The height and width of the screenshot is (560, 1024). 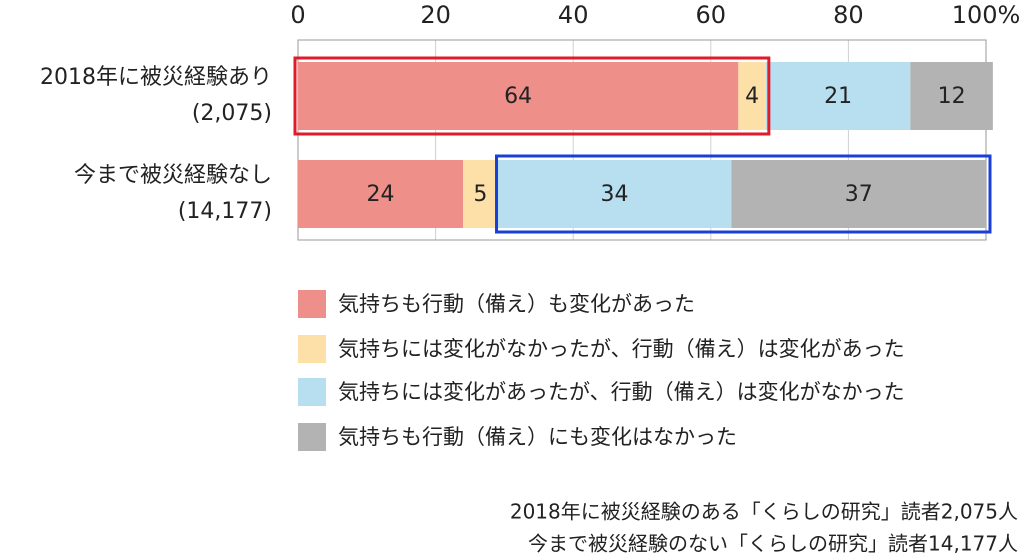 I want to click on category-count: (14,177), so click(x=225, y=211).